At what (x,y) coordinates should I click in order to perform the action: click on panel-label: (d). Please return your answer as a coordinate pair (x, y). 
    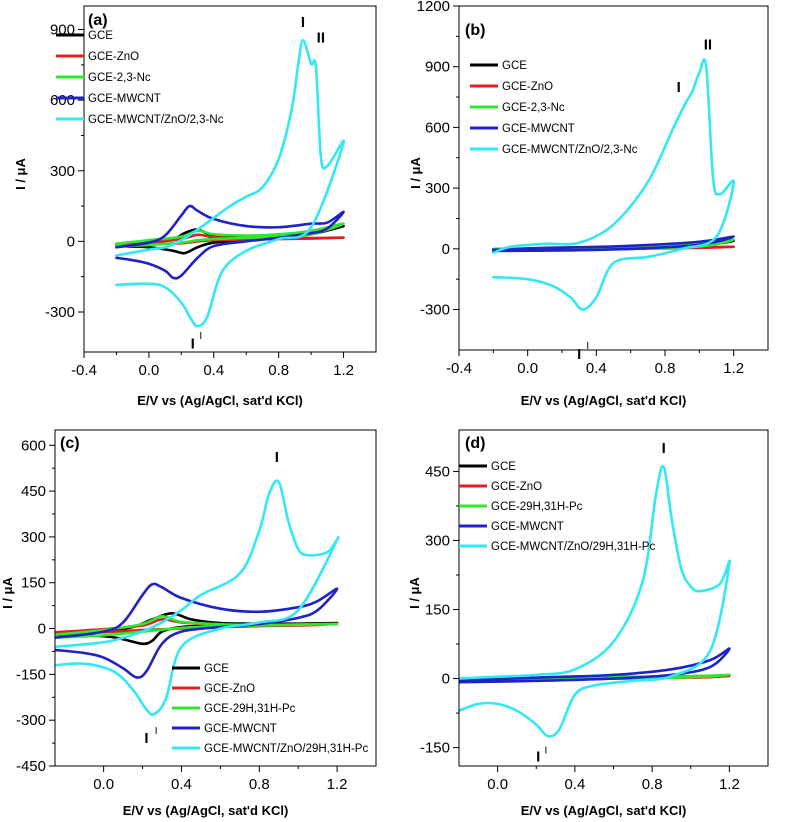
    Looking at the image, I should click on (475, 443).